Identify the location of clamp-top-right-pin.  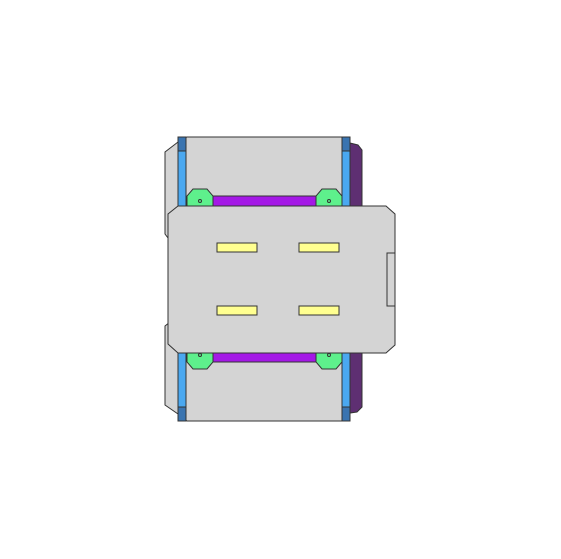
(329, 201).